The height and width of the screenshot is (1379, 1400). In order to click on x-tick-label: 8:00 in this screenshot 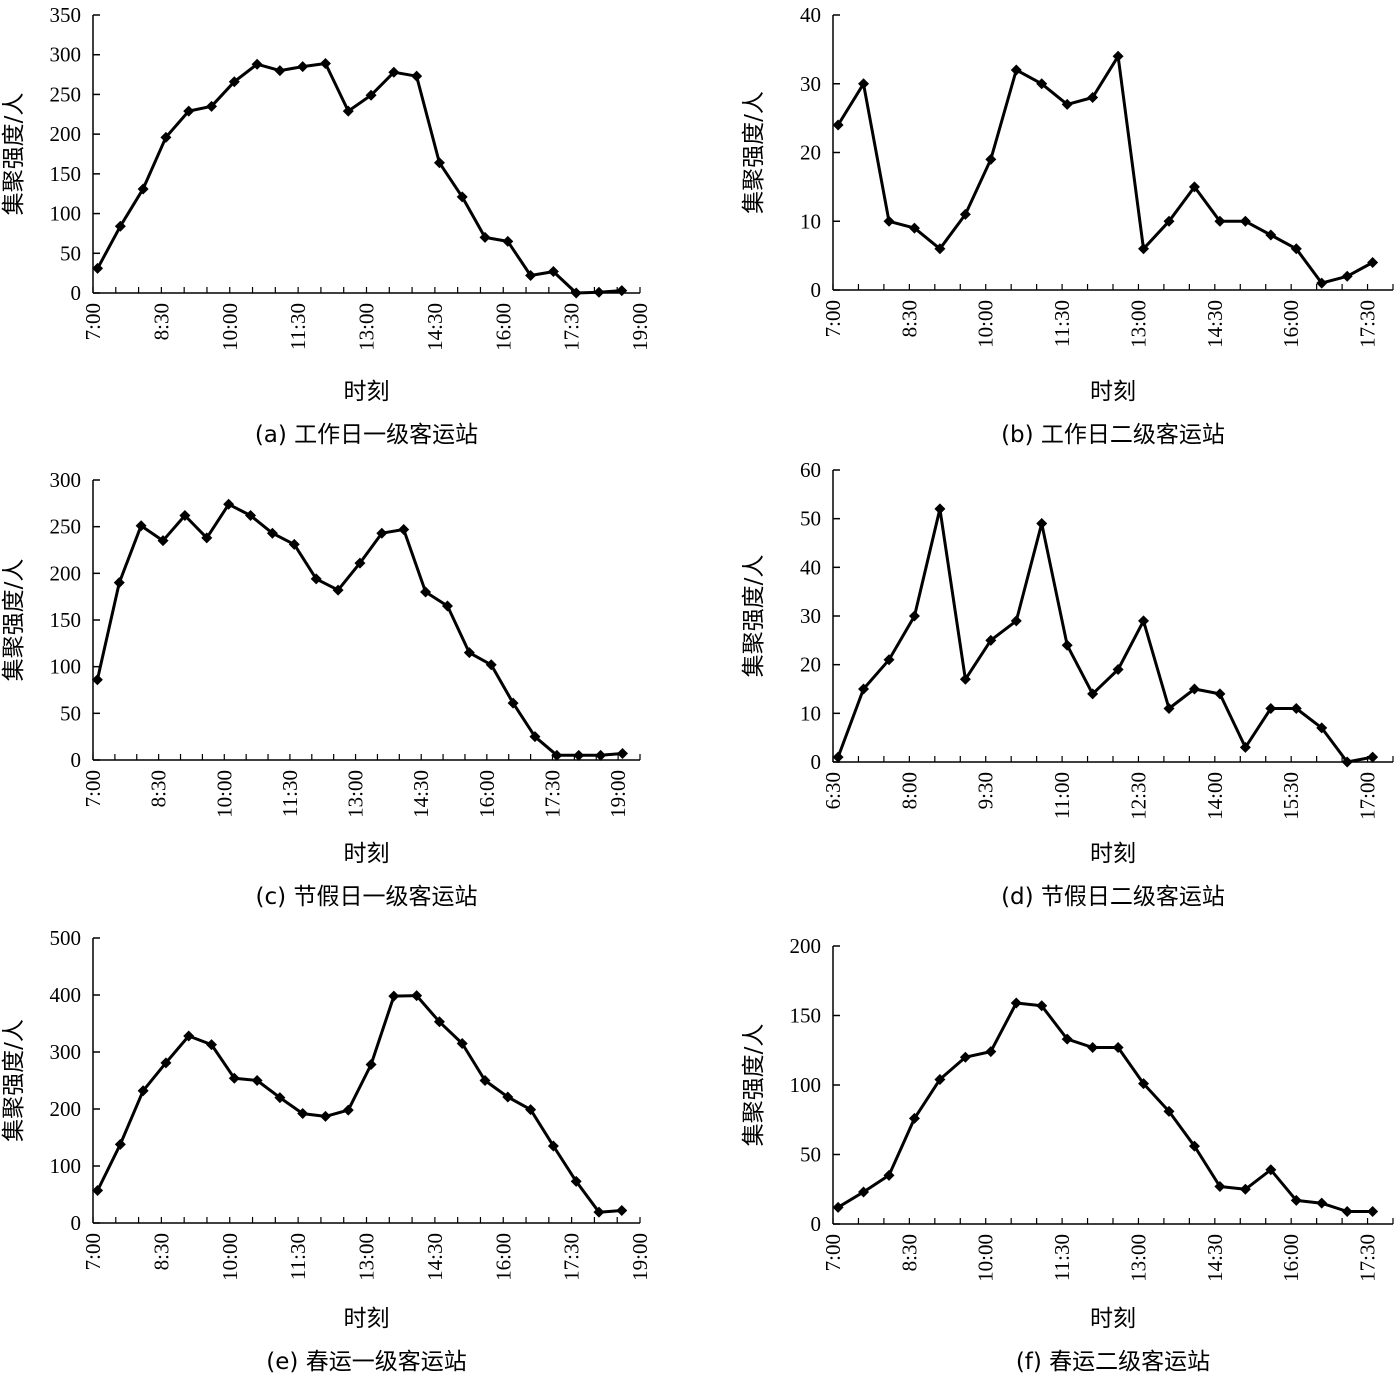, I will do `click(909, 790)`.